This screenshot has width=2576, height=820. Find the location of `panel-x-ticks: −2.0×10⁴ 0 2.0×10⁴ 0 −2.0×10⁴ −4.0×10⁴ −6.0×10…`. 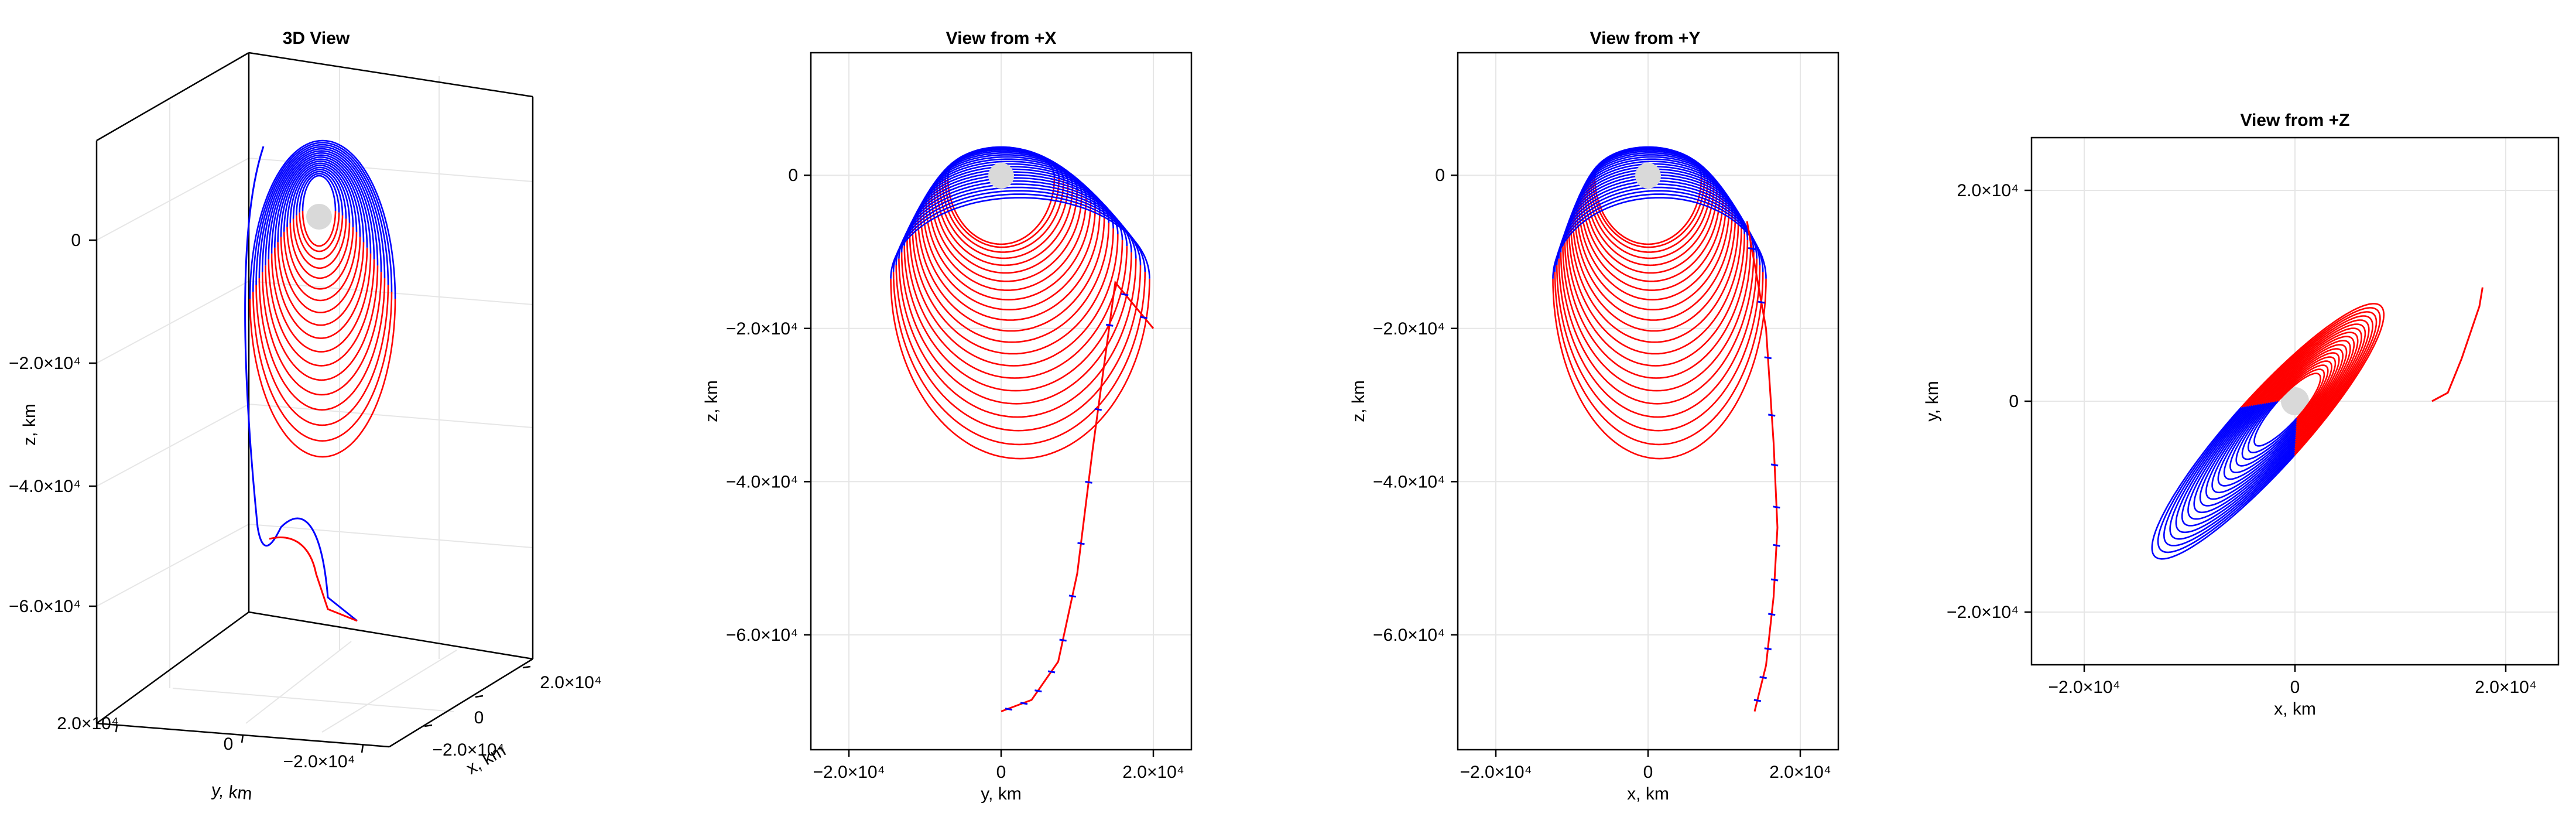

panel-x-ticks: −2.0×10⁴ 0 2.0×10⁴ 0 −2.0×10⁴ −4.0×10⁴ −6.0×10… is located at coordinates (955, 474).